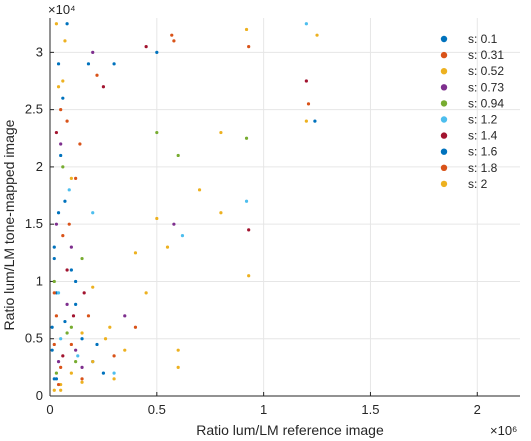 Image resolution: width=531 pixels, height=441 pixels. Describe the element at coordinates (486, 55) in the screenshot. I see `legend-entry-label: s: 0.31` at that location.